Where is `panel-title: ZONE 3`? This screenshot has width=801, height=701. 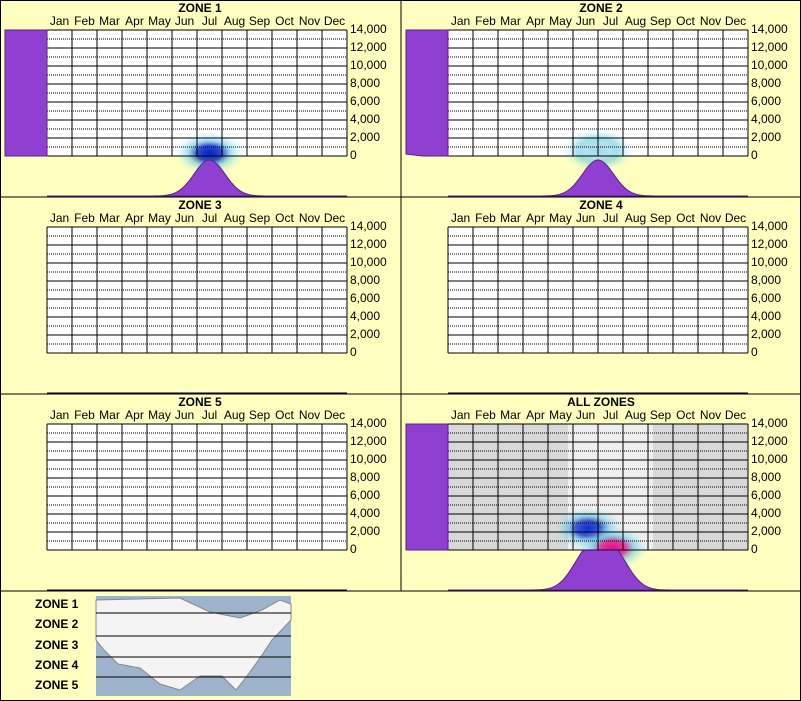
panel-title: ZONE 3 is located at coordinates (200, 205).